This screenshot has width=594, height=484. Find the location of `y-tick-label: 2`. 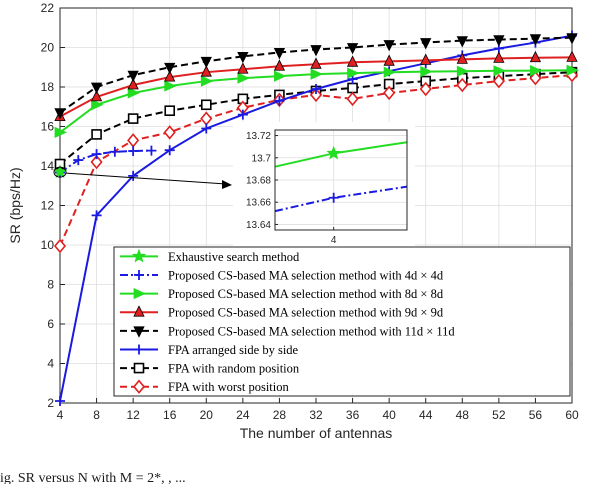

y-tick-label: 2 is located at coordinates (50, 403).